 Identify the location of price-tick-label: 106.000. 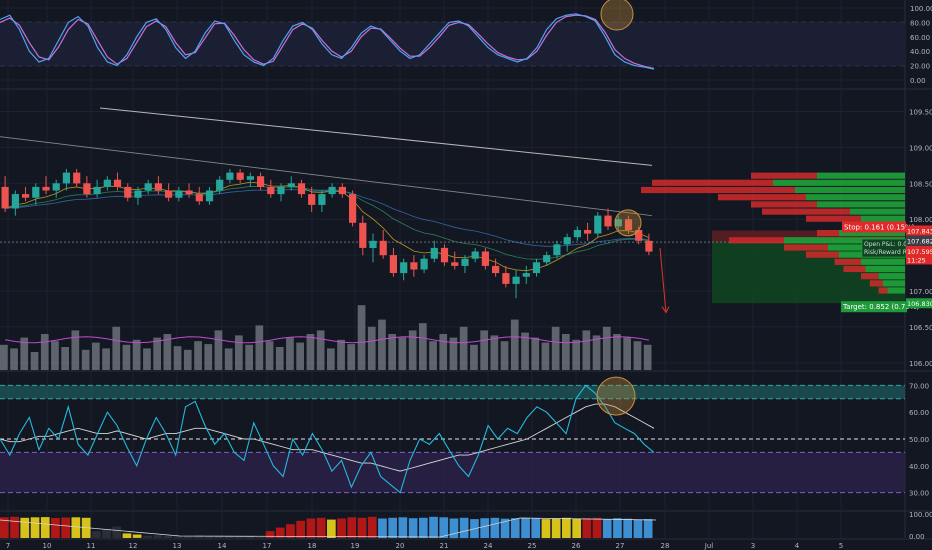
(920, 364).